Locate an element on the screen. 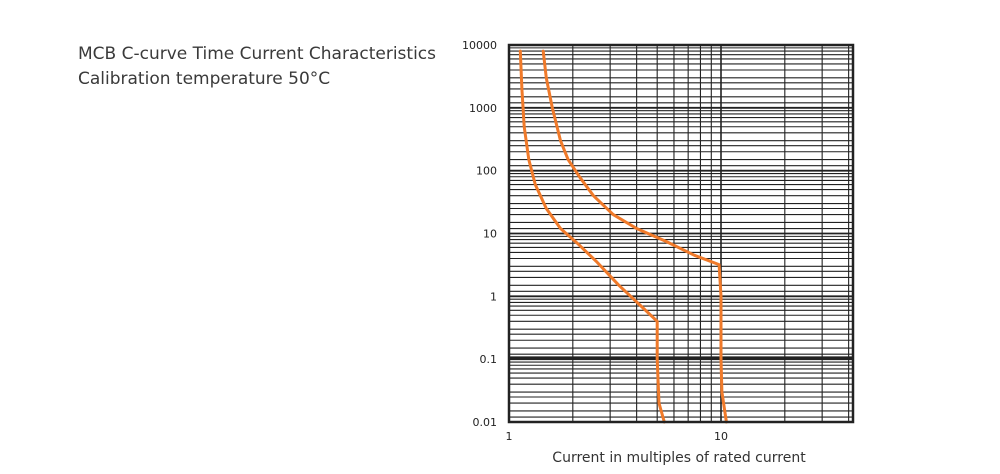  y-tick-label: 0.1 is located at coordinates (489, 359).